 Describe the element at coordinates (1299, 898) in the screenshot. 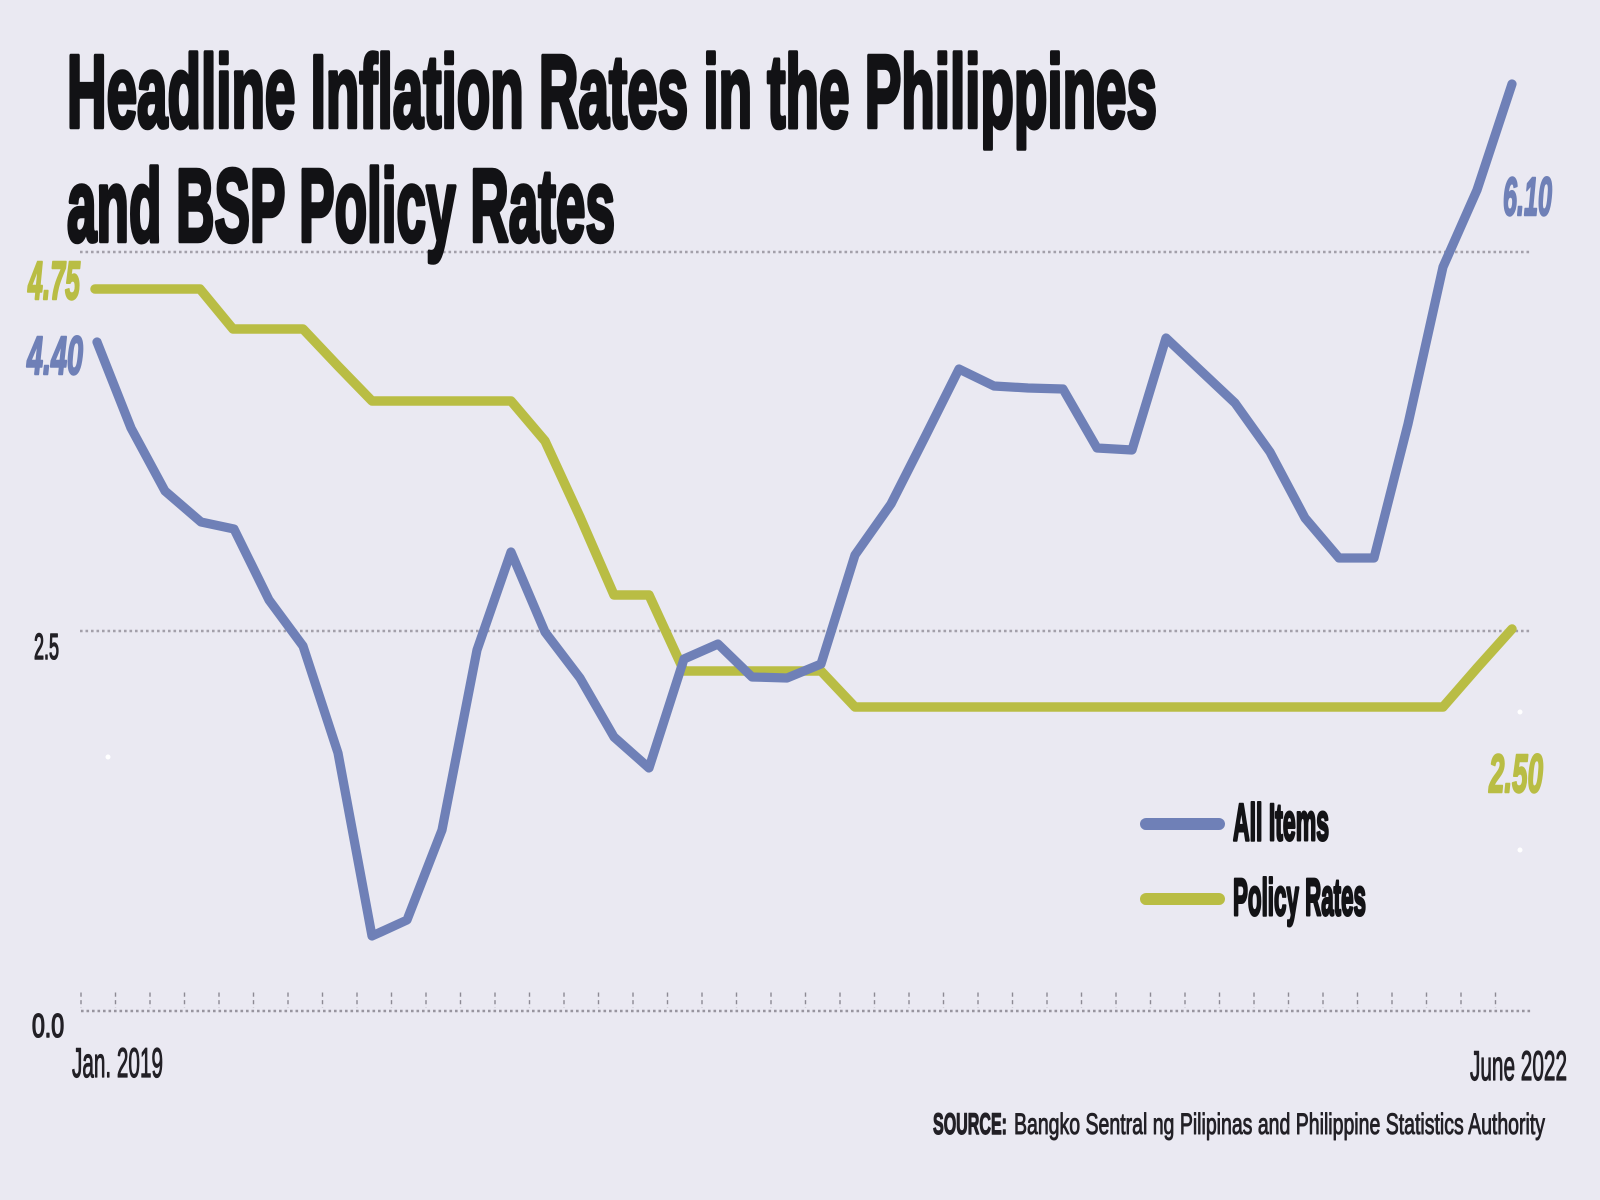

I see `svg-text: Policy Rates` at that location.